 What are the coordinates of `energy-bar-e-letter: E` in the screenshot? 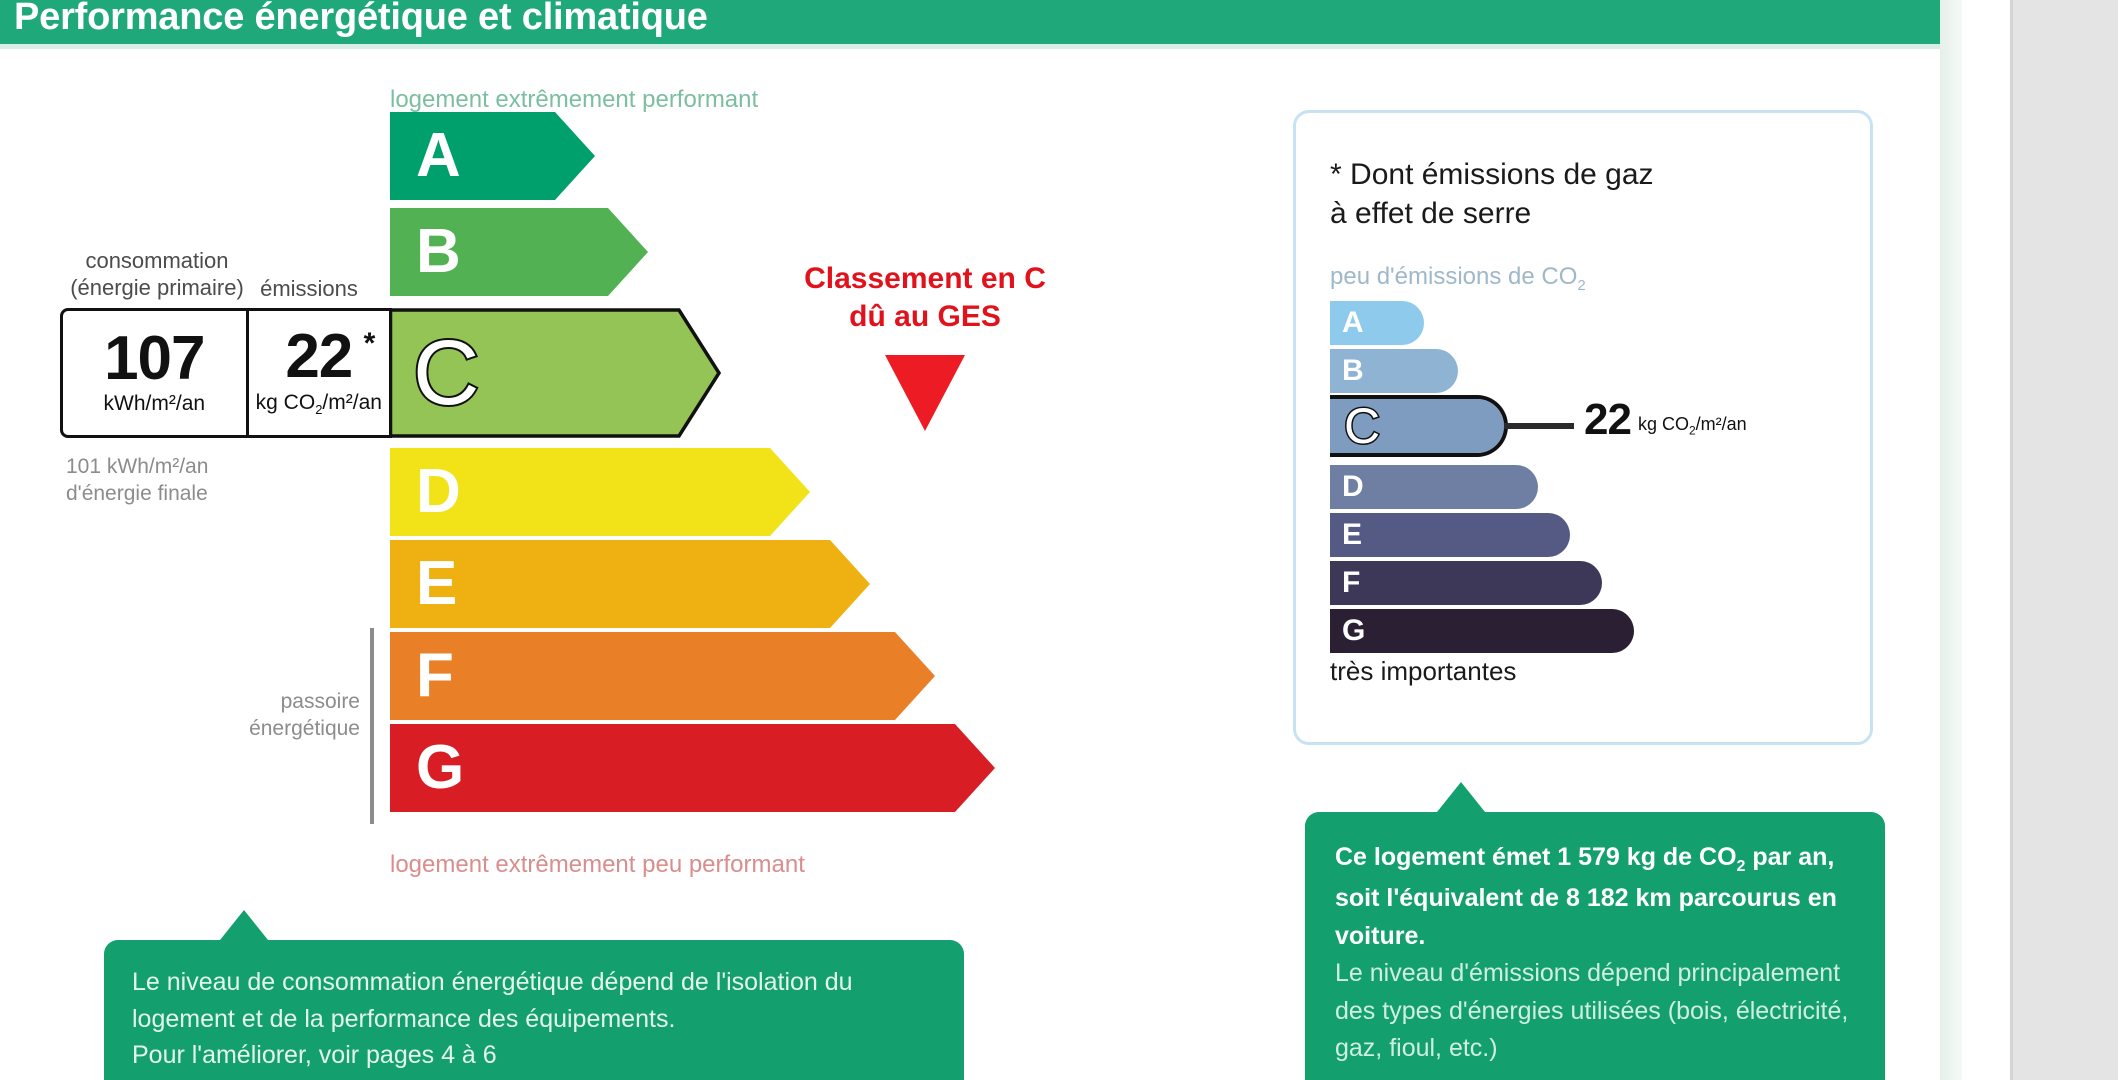 It's located at (437, 583).